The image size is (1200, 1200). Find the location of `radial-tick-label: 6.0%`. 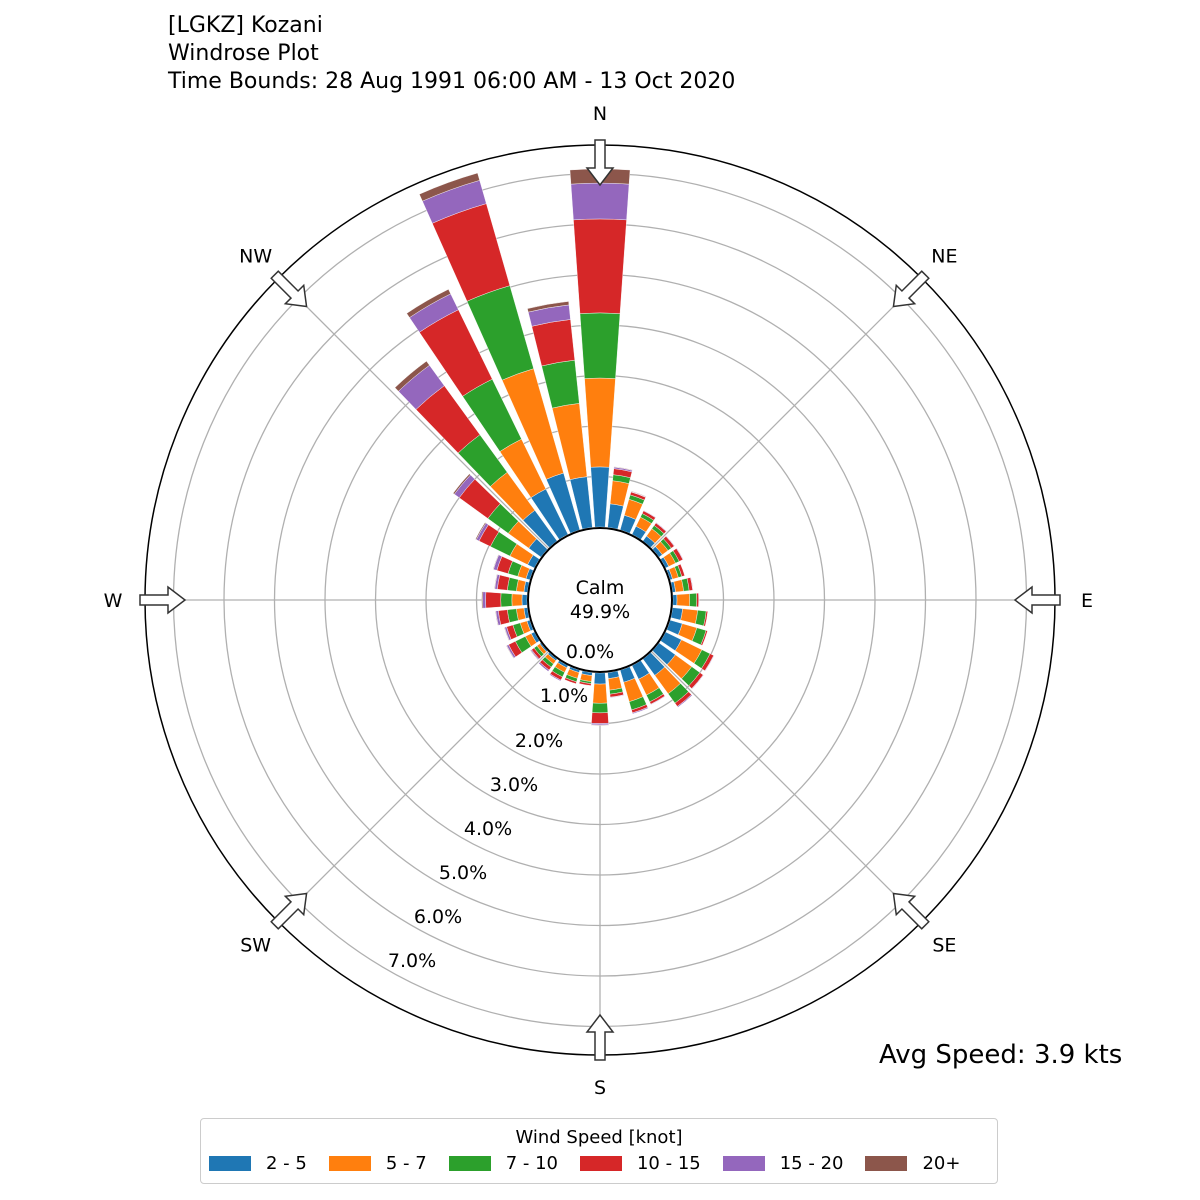

radial-tick-label: 6.0% is located at coordinates (438, 917).